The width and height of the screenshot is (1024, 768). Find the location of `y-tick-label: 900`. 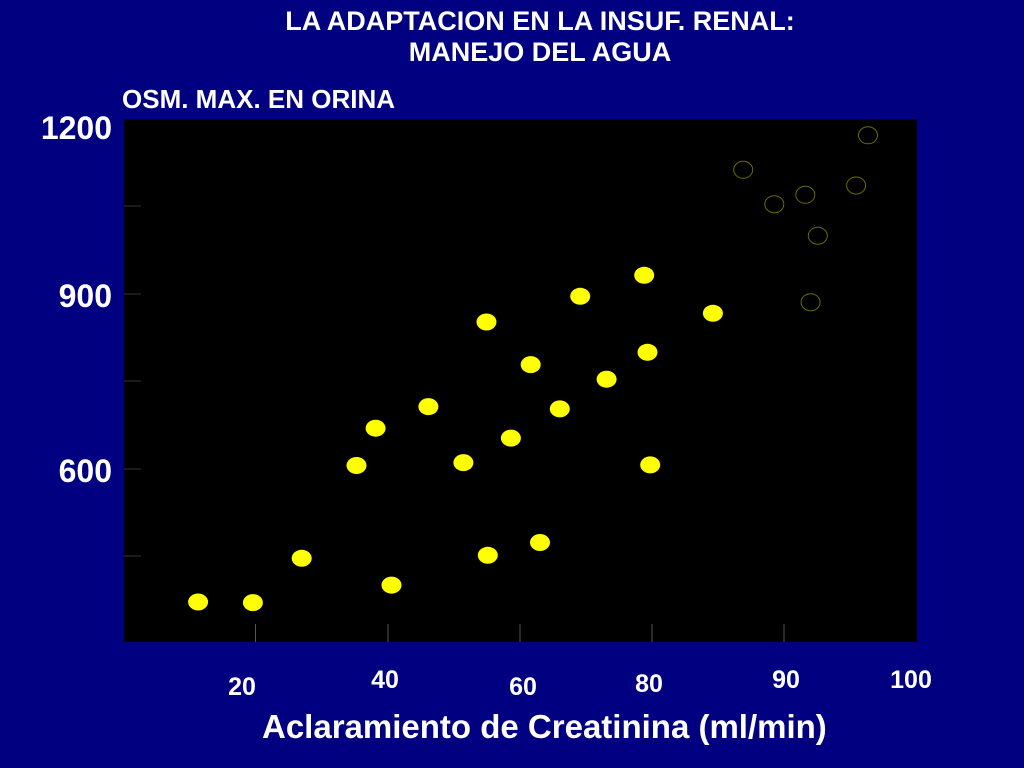

y-tick-label: 900 is located at coordinates (85, 296).